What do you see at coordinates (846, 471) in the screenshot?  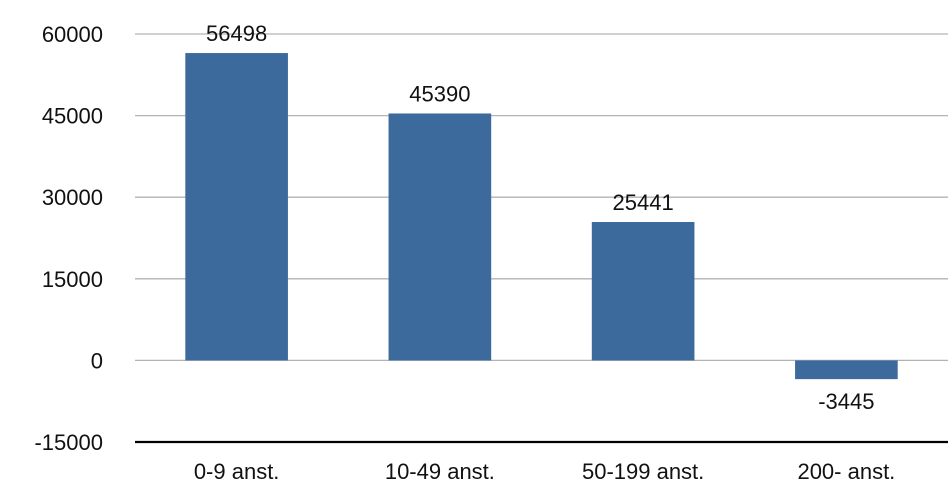 I see `x-tick-label: 200- anst.` at bounding box center [846, 471].